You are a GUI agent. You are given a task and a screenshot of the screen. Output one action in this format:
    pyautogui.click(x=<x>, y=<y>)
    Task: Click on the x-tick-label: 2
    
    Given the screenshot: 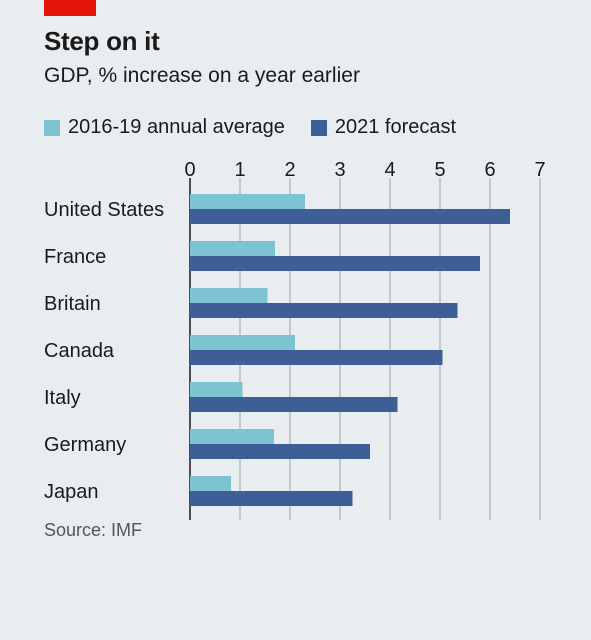 What is the action you would take?
    pyautogui.click(x=289, y=170)
    